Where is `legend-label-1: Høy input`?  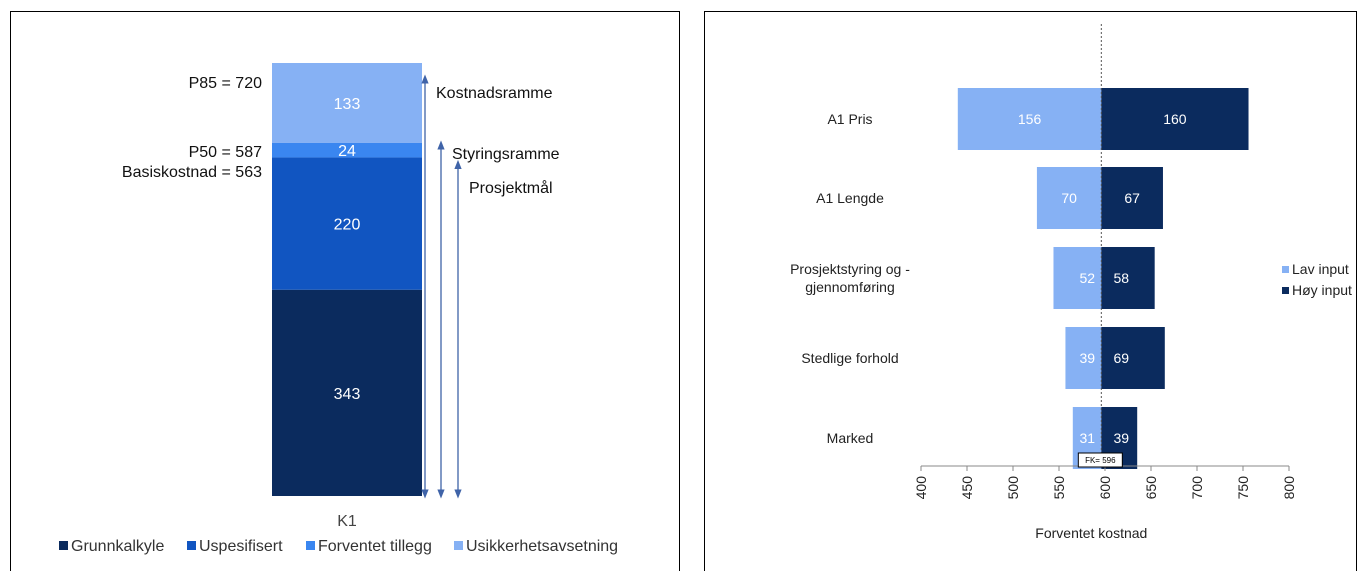 legend-label-1: Høy input is located at coordinates (1322, 290).